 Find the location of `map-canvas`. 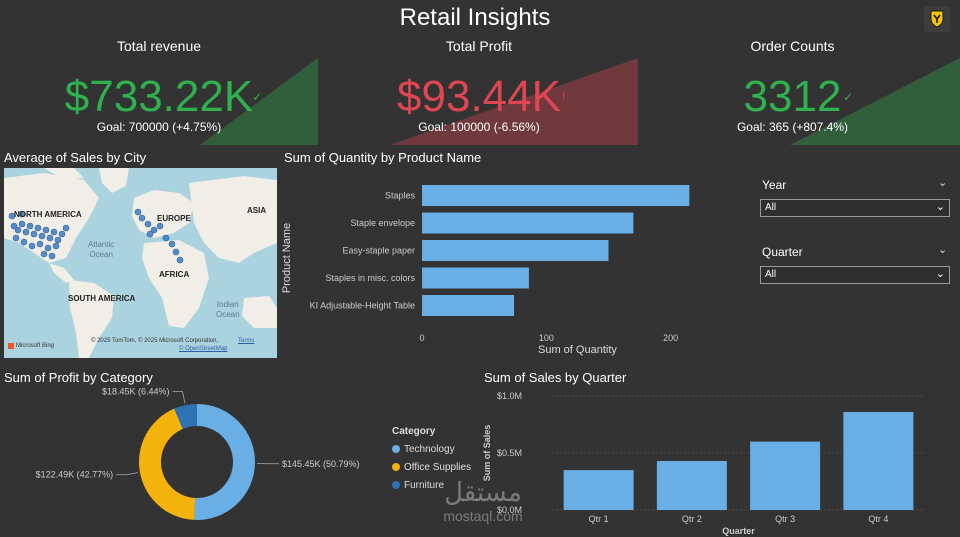

map-canvas is located at coordinates (140, 263).